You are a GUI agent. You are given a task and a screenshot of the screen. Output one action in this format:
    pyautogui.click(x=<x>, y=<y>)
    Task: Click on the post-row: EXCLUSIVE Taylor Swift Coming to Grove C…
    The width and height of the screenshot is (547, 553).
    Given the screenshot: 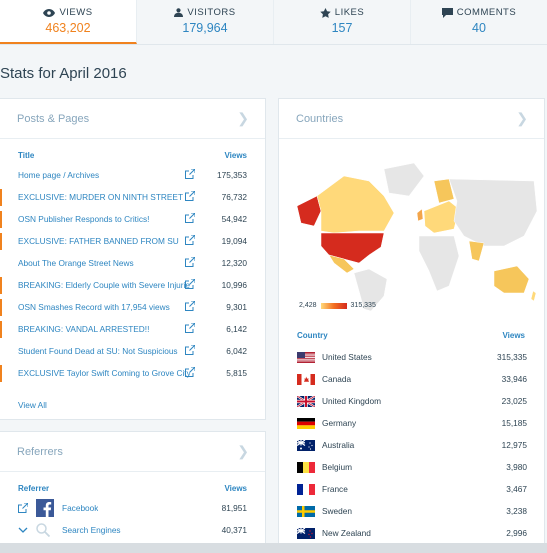 What is the action you would take?
    pyautogui.click(x=123, y=373)
    